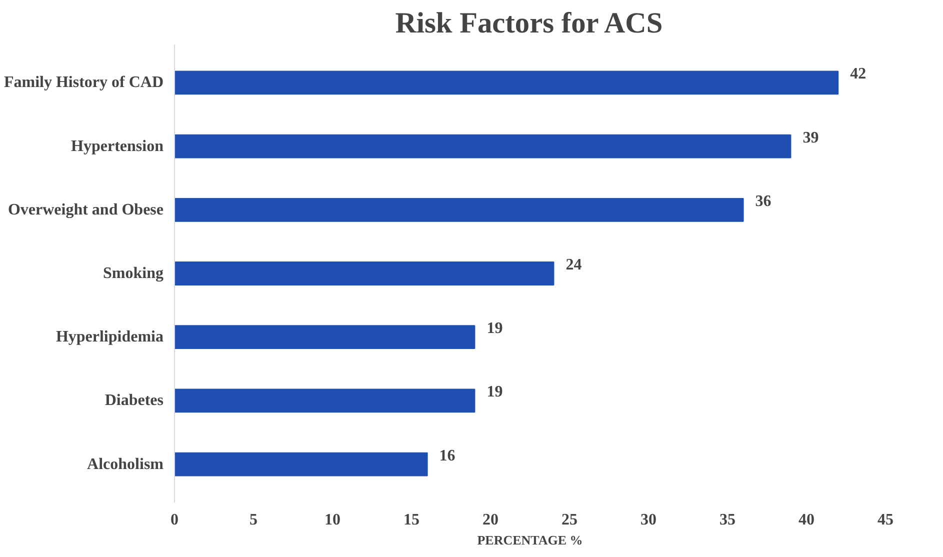 The height and width of the screenshot is (557, 943). I want to click on x-tick-label: 25, so click(570, 520).